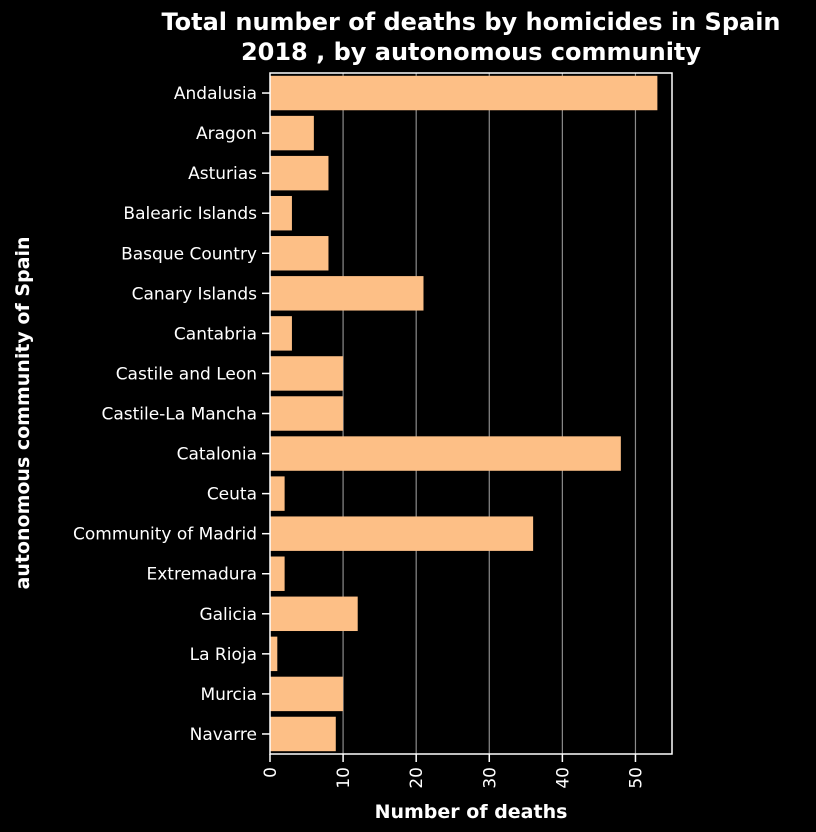 This screenshot has width=816, height=832. Describe the element at coordinates (271, 772) in the screenshot. I see `x-tick-label: 0` at that location.